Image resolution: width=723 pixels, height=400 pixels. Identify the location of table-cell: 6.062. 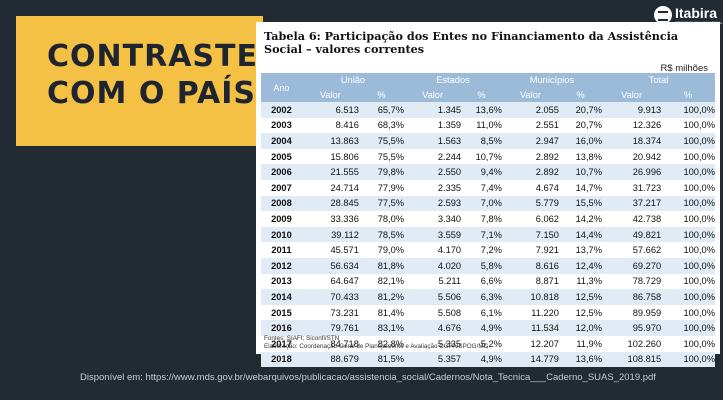
(530, 219).